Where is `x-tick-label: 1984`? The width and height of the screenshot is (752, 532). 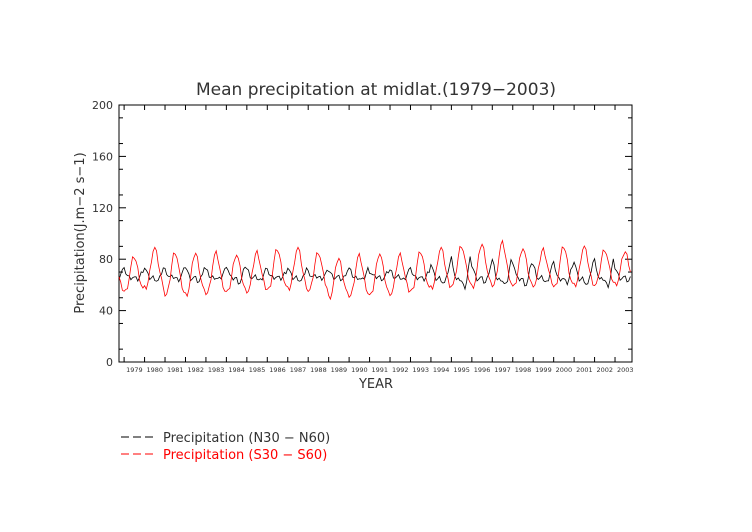 x-tick-label: 1984 is located at coordinates (236, 370).